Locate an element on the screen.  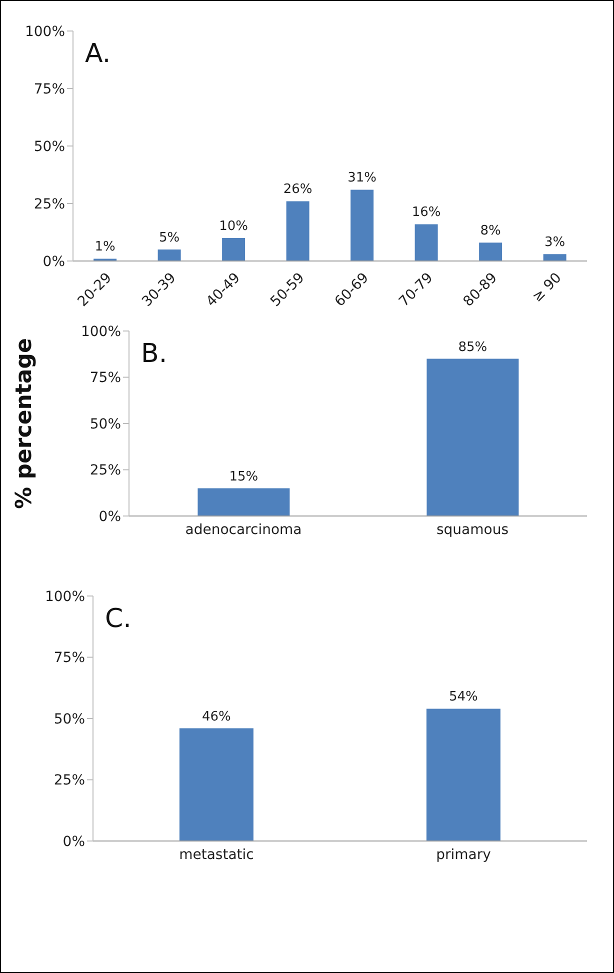
data-label: 5% is located at coordinates (169, 238).